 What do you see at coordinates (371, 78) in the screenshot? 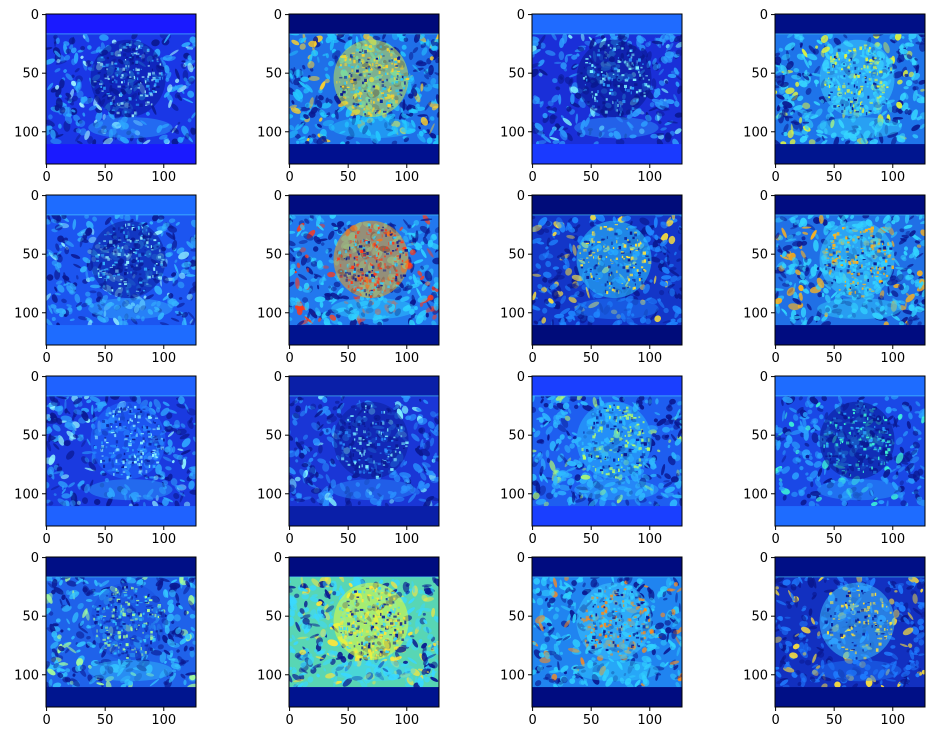
I see `object-blob` at bounding box center [371, 78].